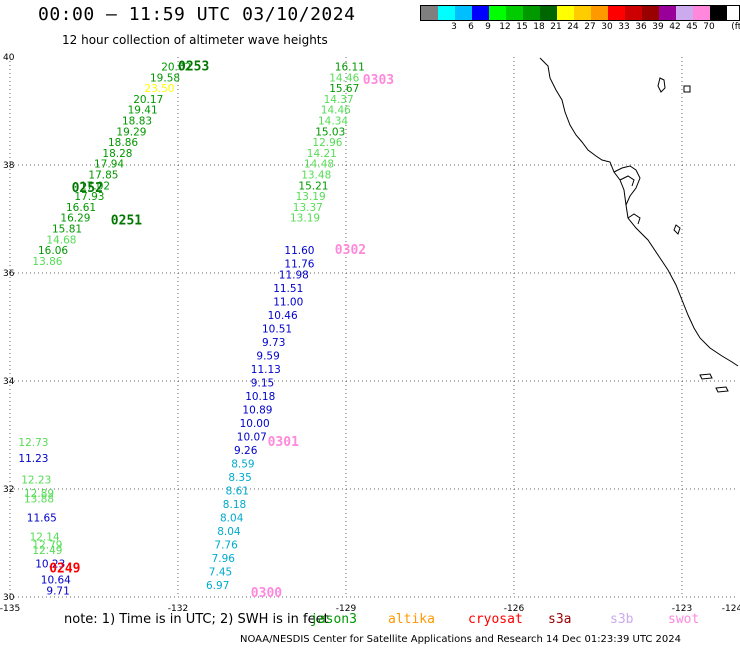  I want to click on wave-height-value: 12.96, so click(327, 143).